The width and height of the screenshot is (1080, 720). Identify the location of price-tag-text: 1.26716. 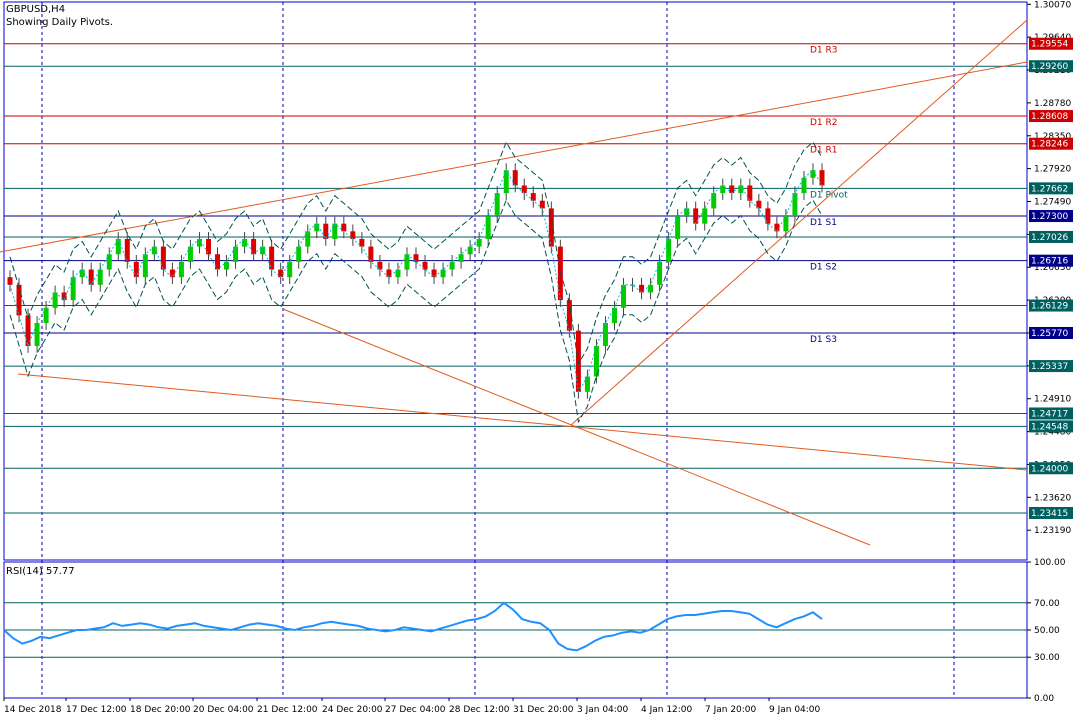
(1049, 262).